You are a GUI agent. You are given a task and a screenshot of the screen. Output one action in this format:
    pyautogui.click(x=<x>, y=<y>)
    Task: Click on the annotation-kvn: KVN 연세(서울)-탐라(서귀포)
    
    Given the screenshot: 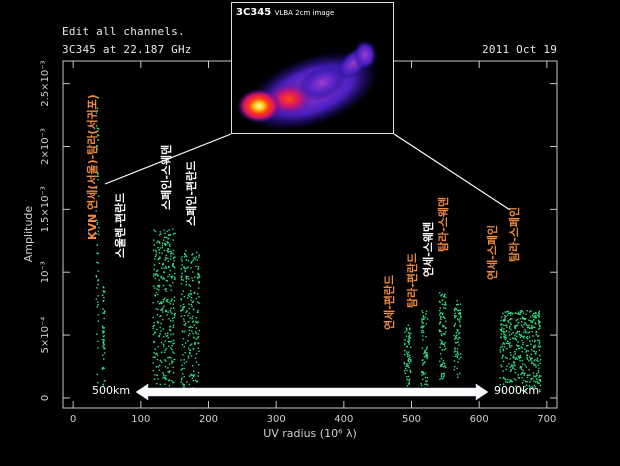 What is the action you would take?
    pyautogui.click(x=92, y=167)
    